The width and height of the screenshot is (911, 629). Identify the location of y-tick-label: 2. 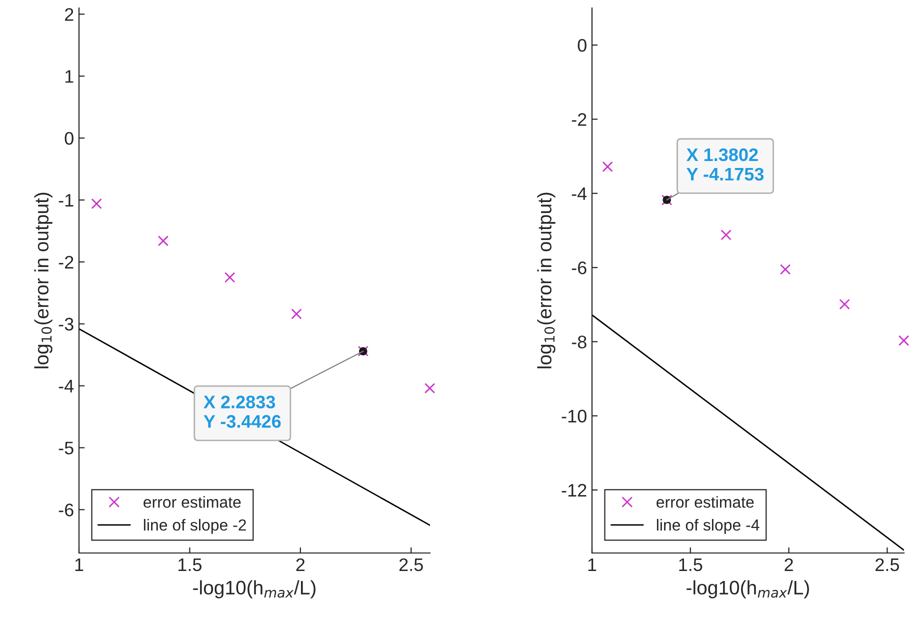
(69, 14).